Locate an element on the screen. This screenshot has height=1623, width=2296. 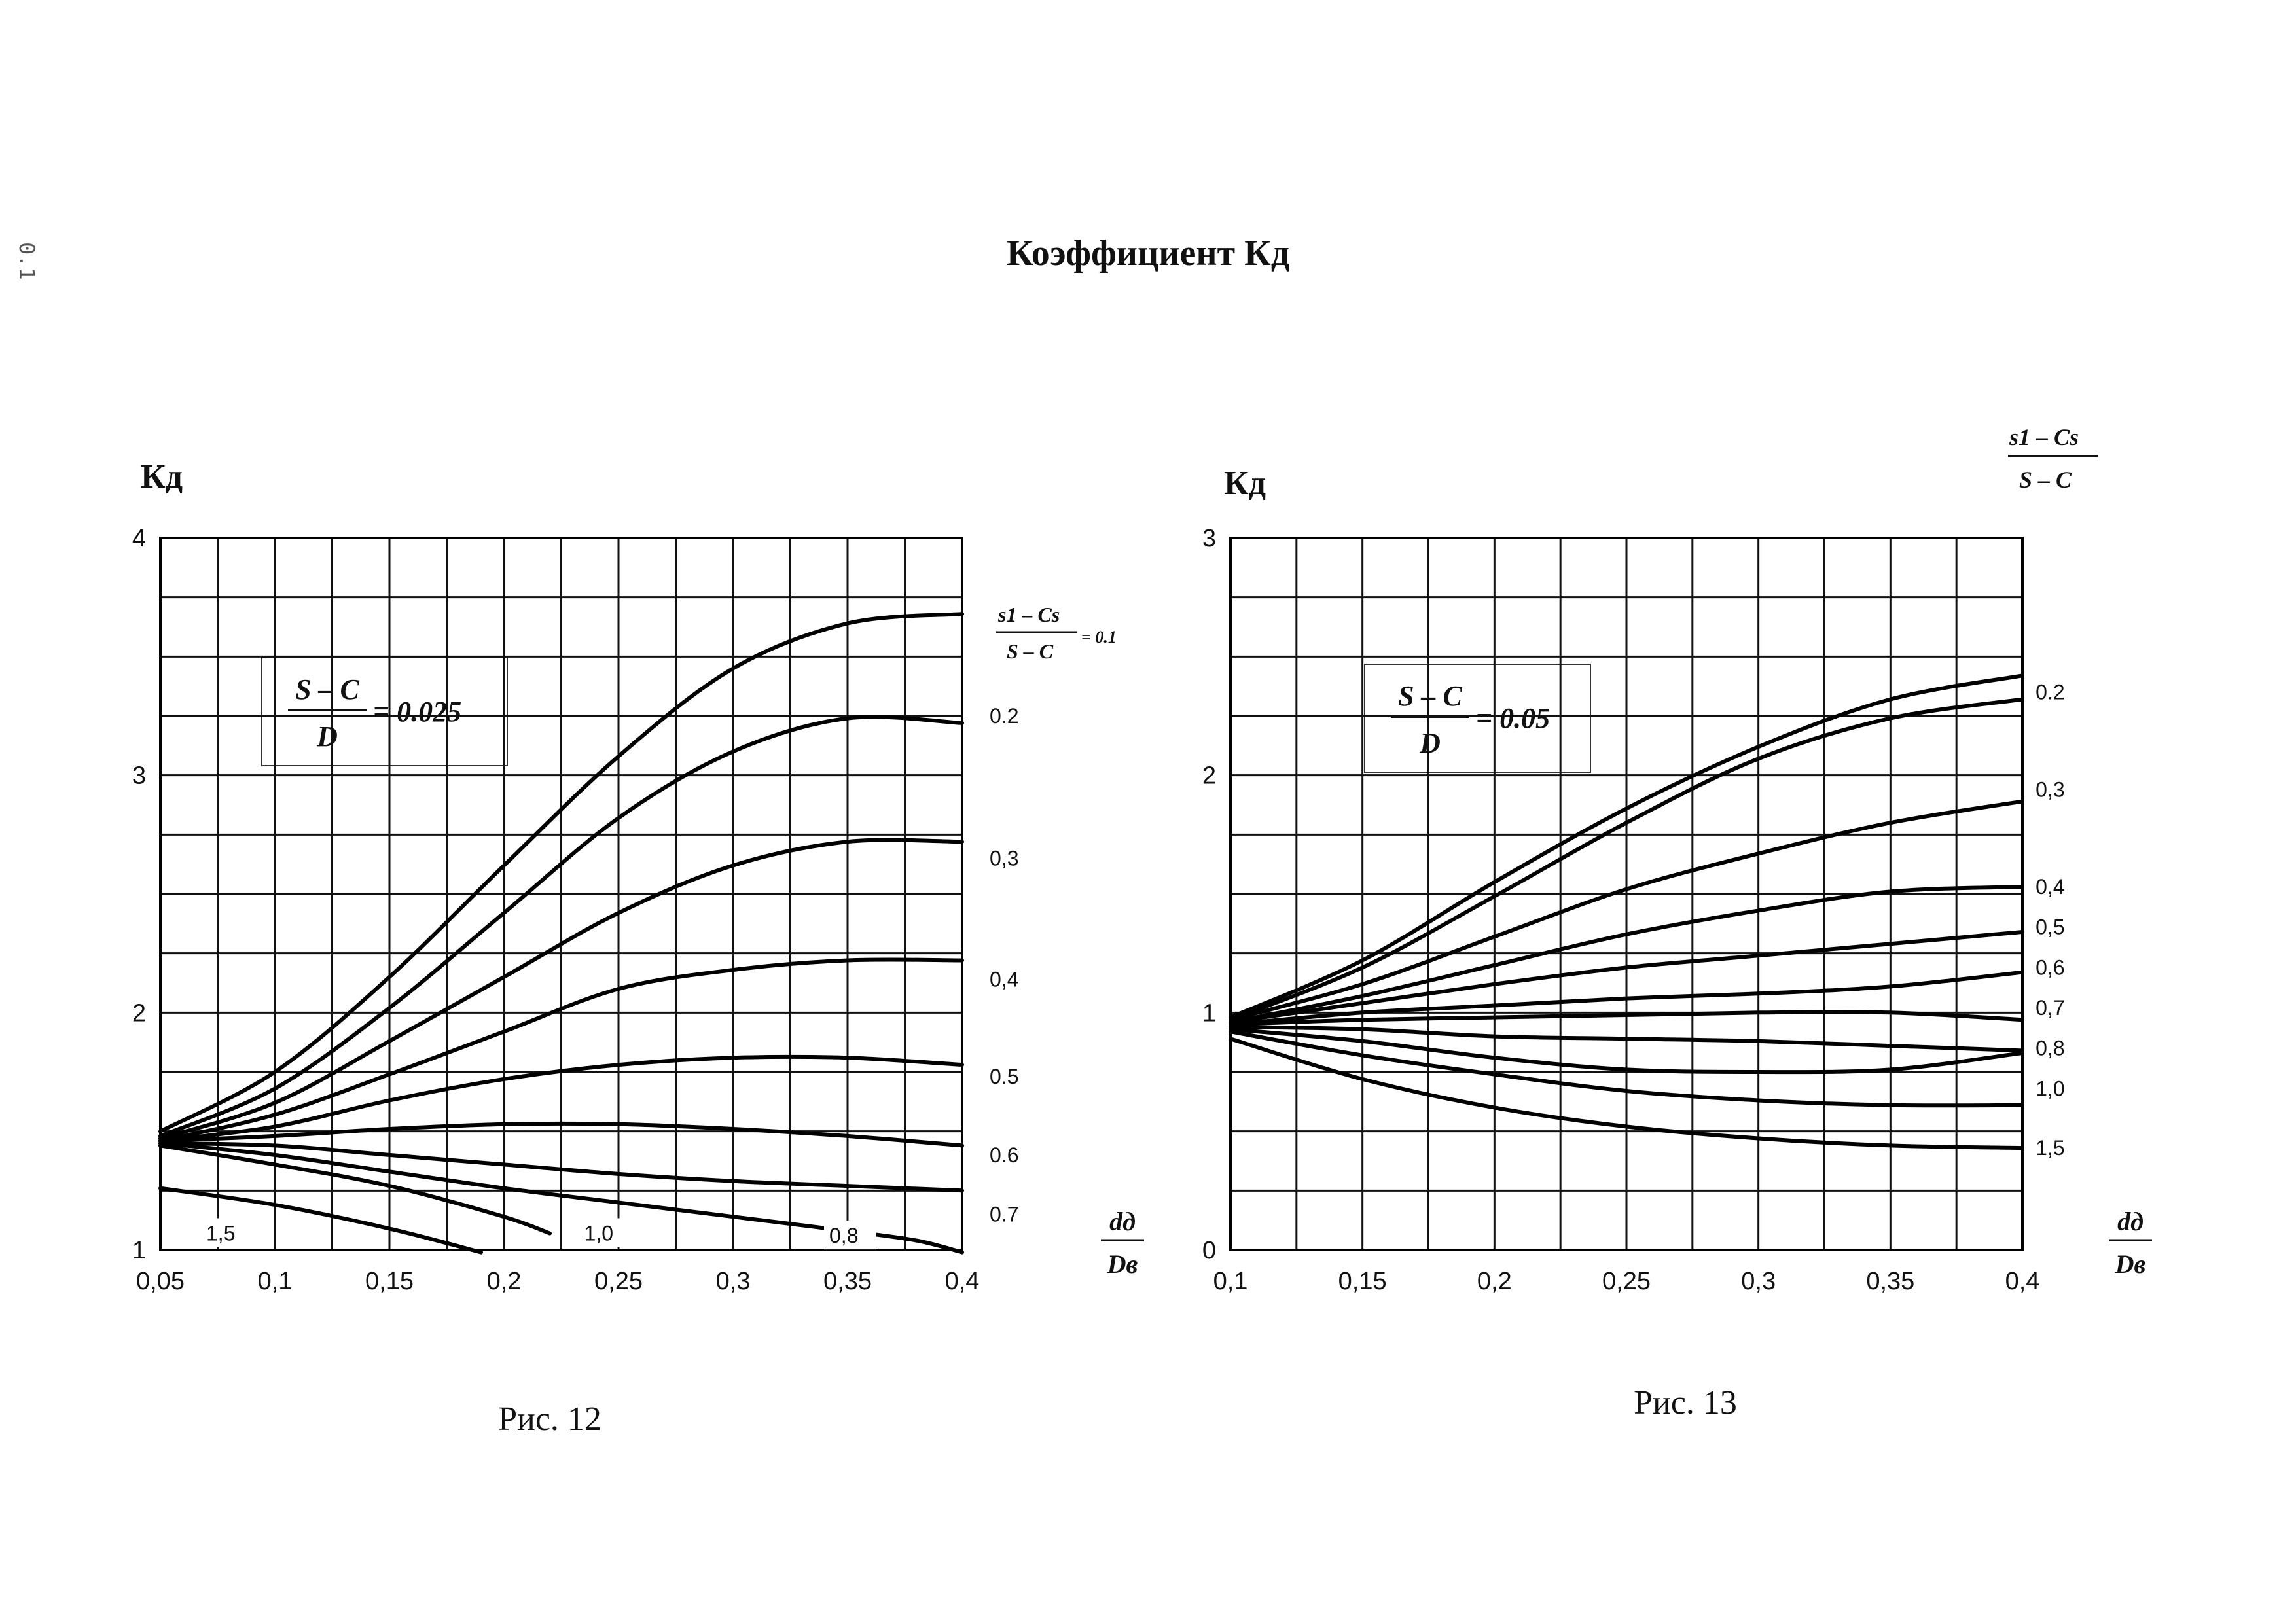
y-tick-label: 0 is located at coordinates (1209, 1250).